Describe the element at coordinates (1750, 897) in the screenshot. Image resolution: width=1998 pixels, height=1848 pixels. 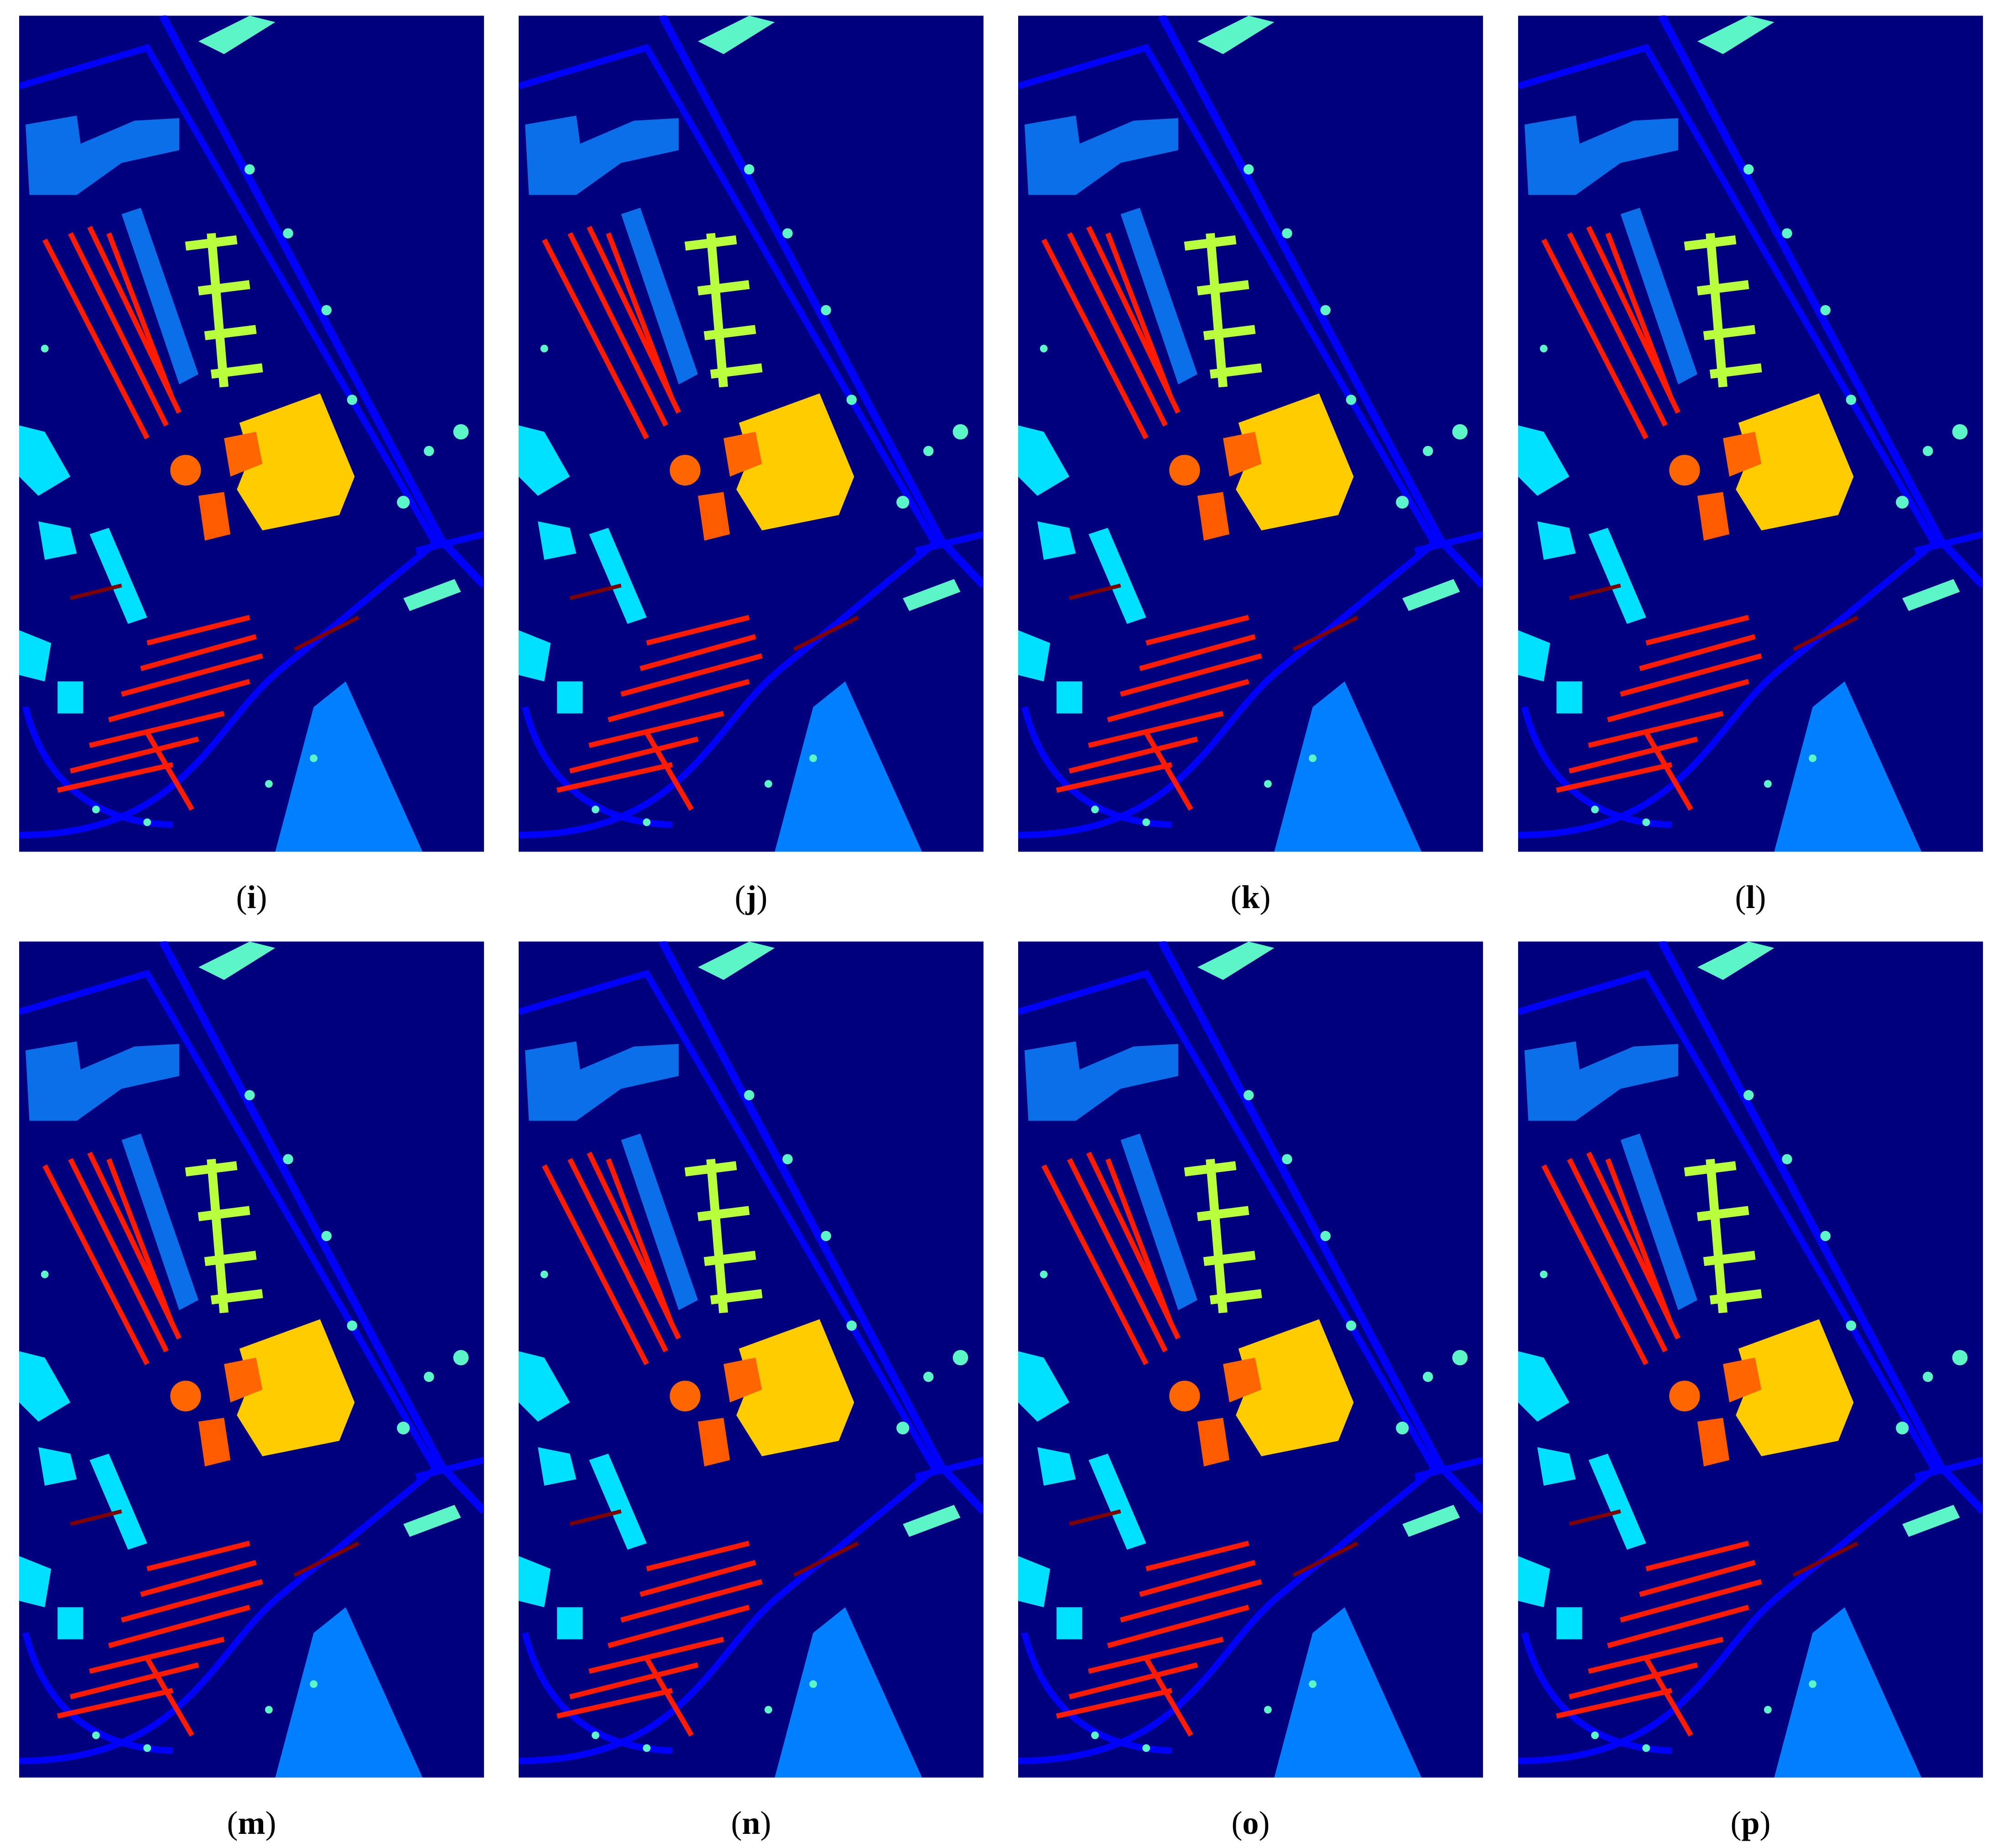
I see `panel-label: (l)` at that location.